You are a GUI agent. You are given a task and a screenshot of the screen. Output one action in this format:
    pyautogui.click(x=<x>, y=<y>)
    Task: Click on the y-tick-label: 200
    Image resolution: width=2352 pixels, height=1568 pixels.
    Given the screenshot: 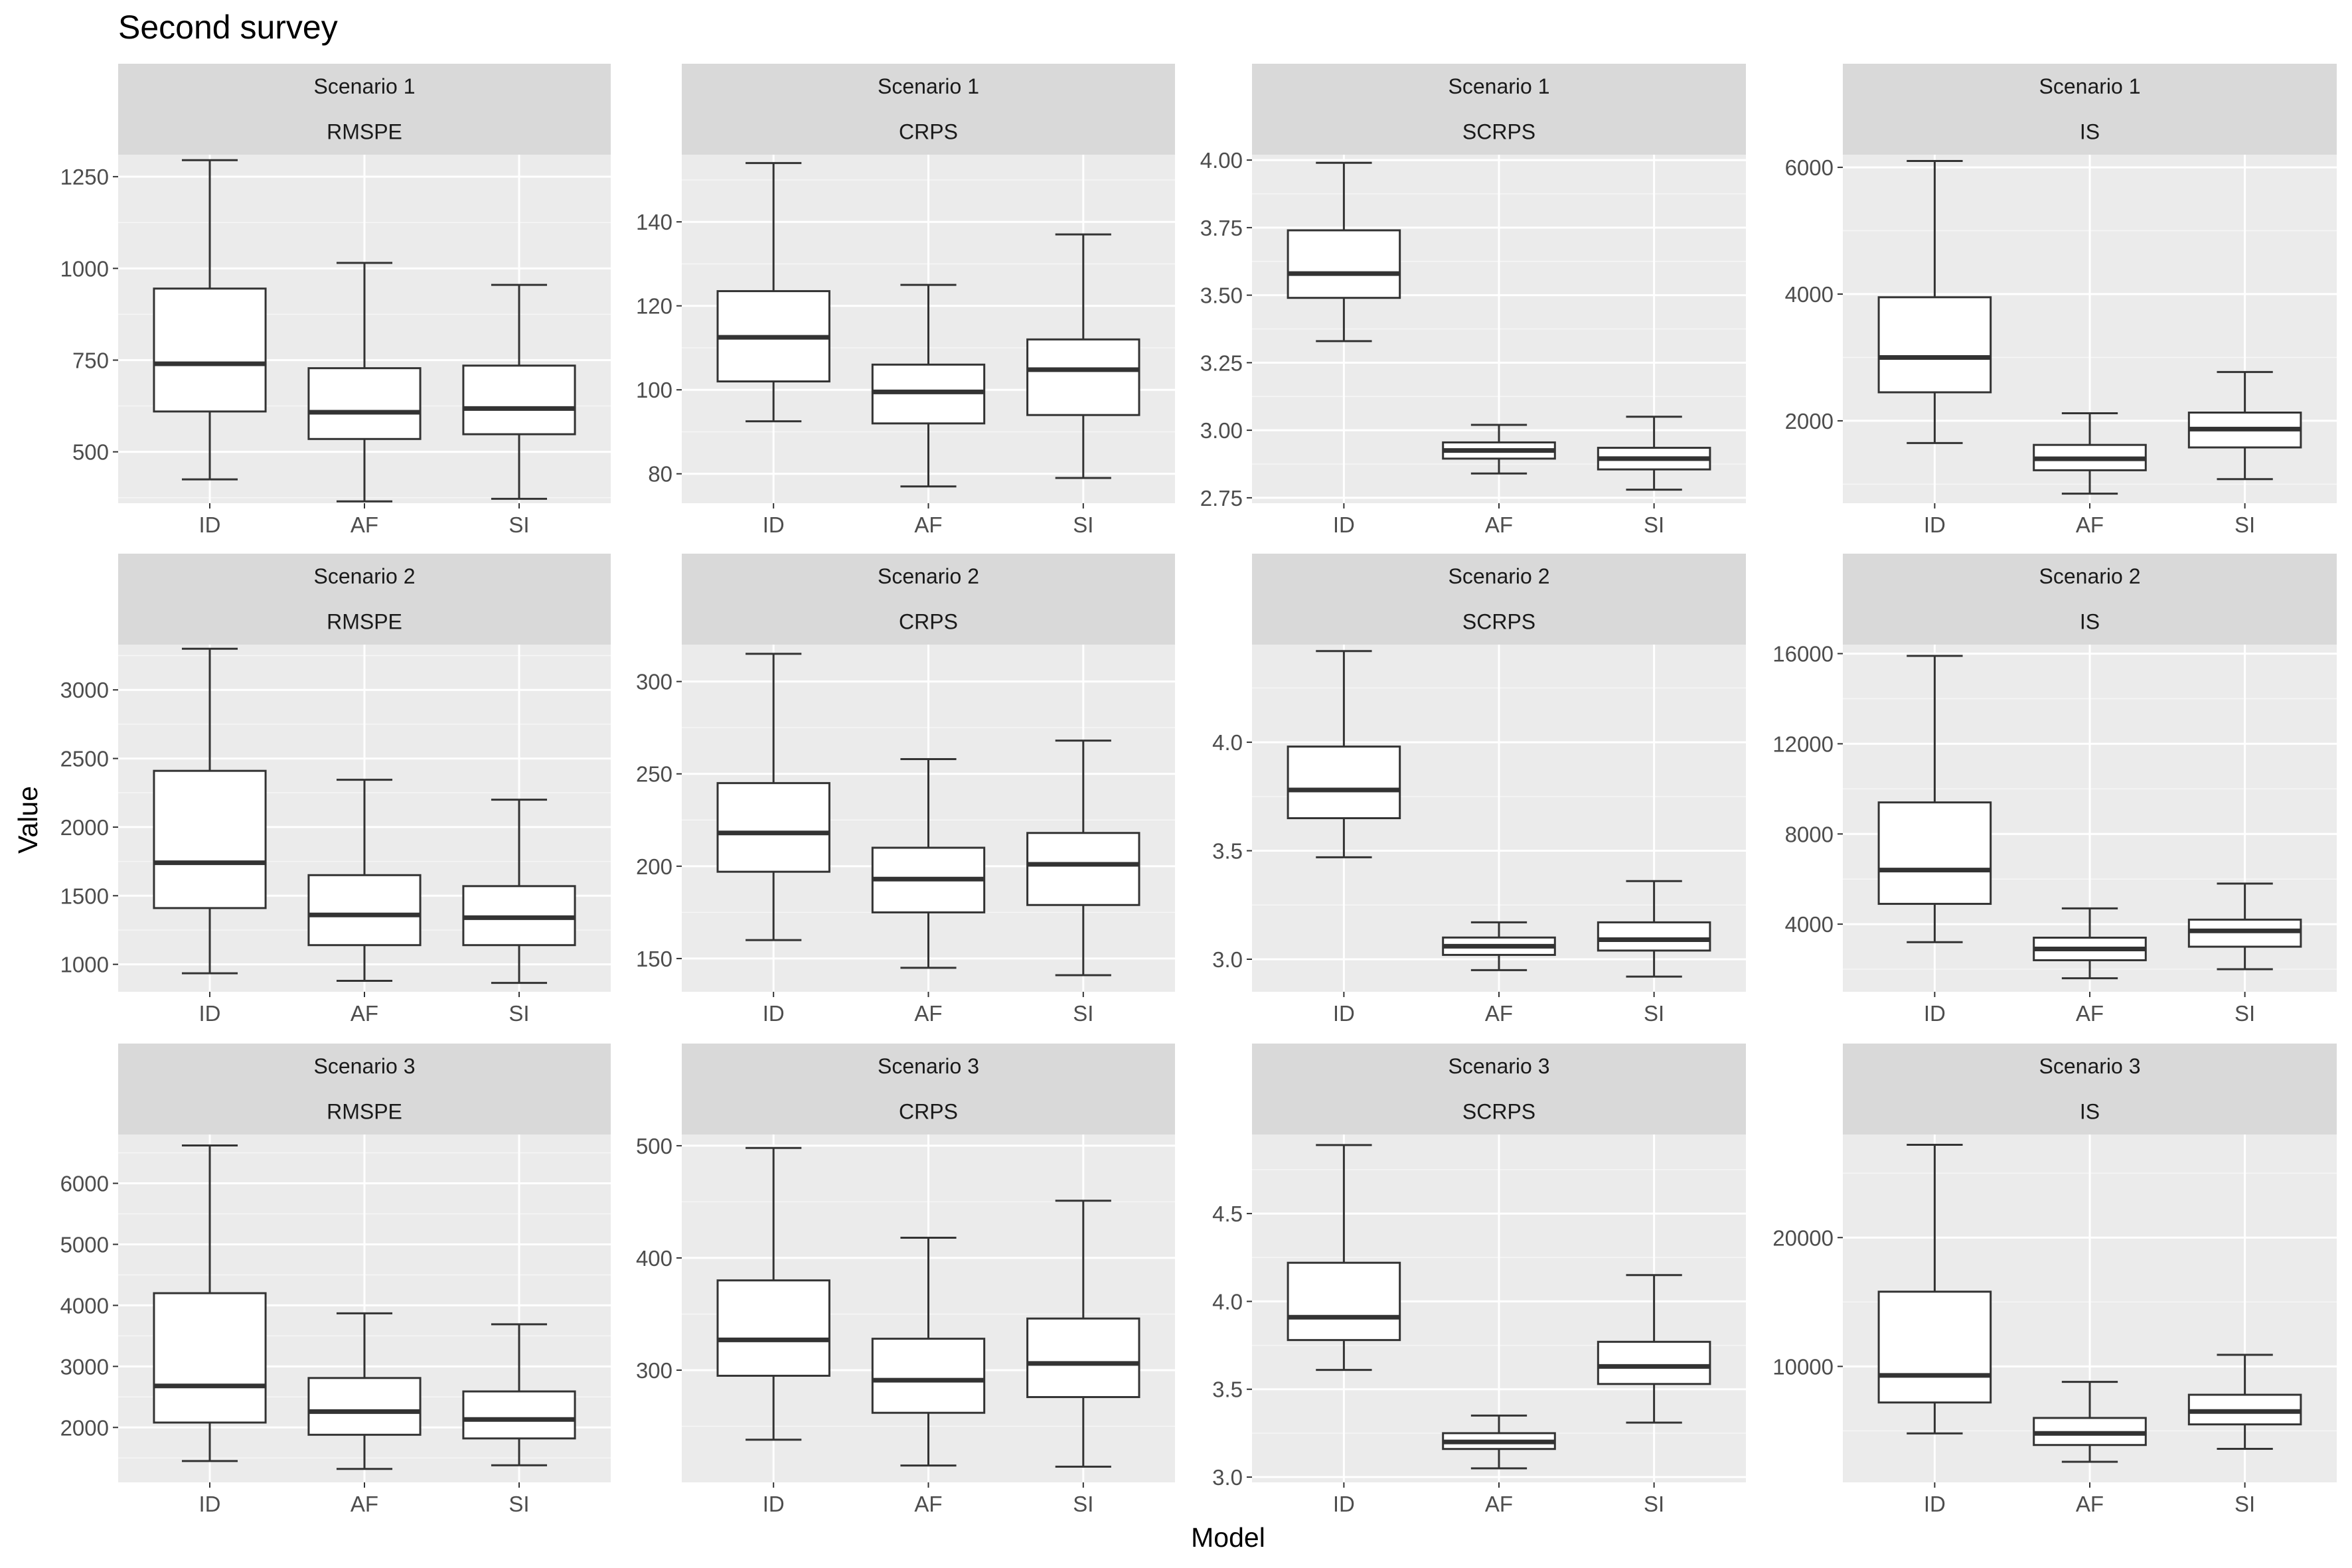 What is the action you would take?
    pyautogui.click(x=654, y=867)
    